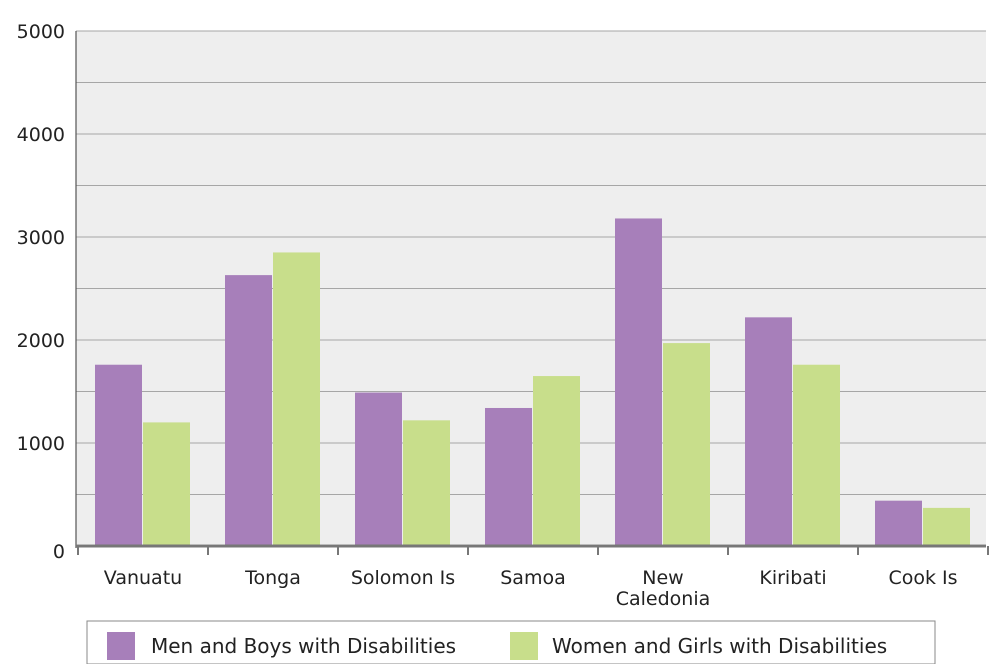  What do you see at coordinates (59, 552) in the screenshot?
I see `y-tick-label: 0` at bounding box center [59, 552].